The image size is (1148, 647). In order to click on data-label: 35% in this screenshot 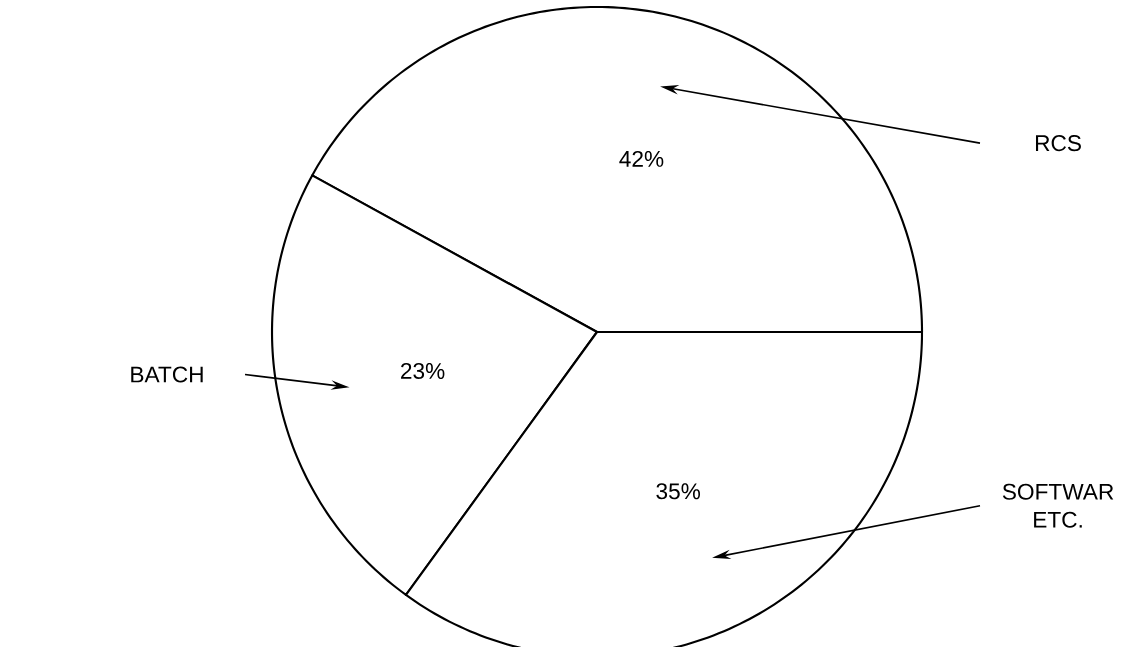, I will do `click(678, 491)`.